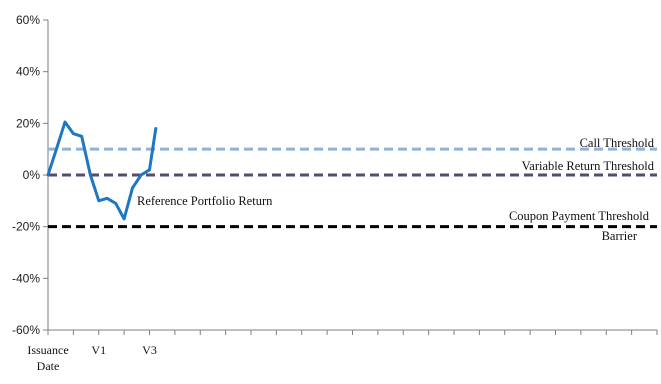 The width and height of the screenshot is (661, 384). Describe the element at coordinates (205, 201) in the screenshot. I see `reference-portfolio-return-label: Reference Portfolio Return` at that location.